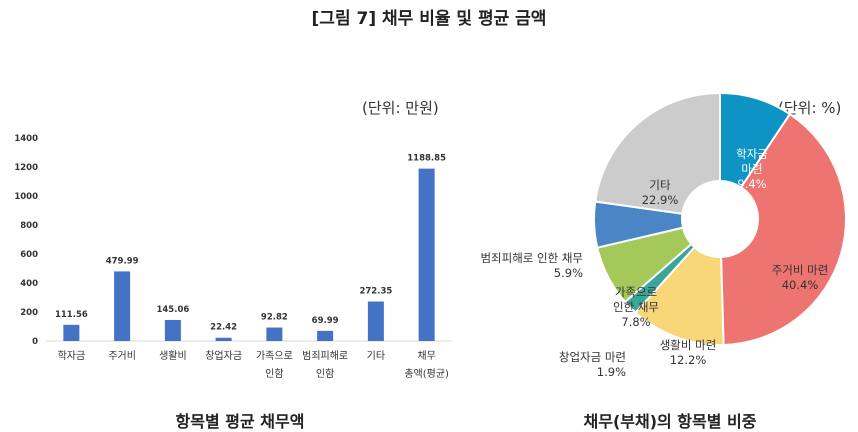  What do you see at coordinates (376, 356) in the screenshot?
I see `x-category-label: 기타` at bounding box center [376, 356].